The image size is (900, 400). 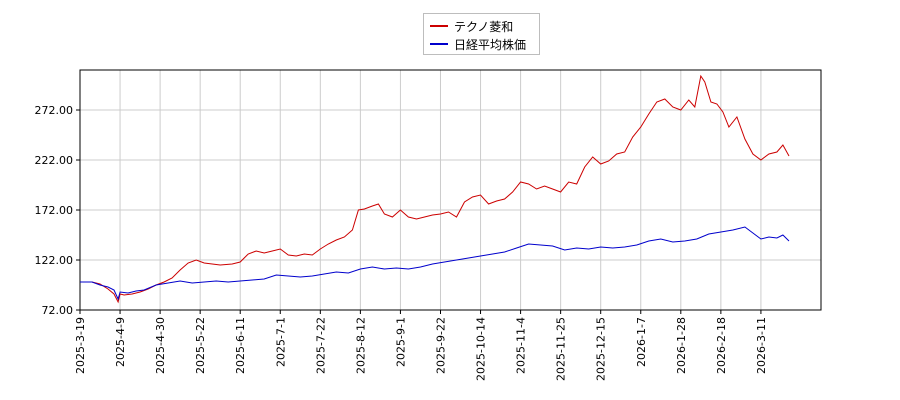 I want to click on legend-item-nikkei: 日経平均株価, so click(x=478, y=44).